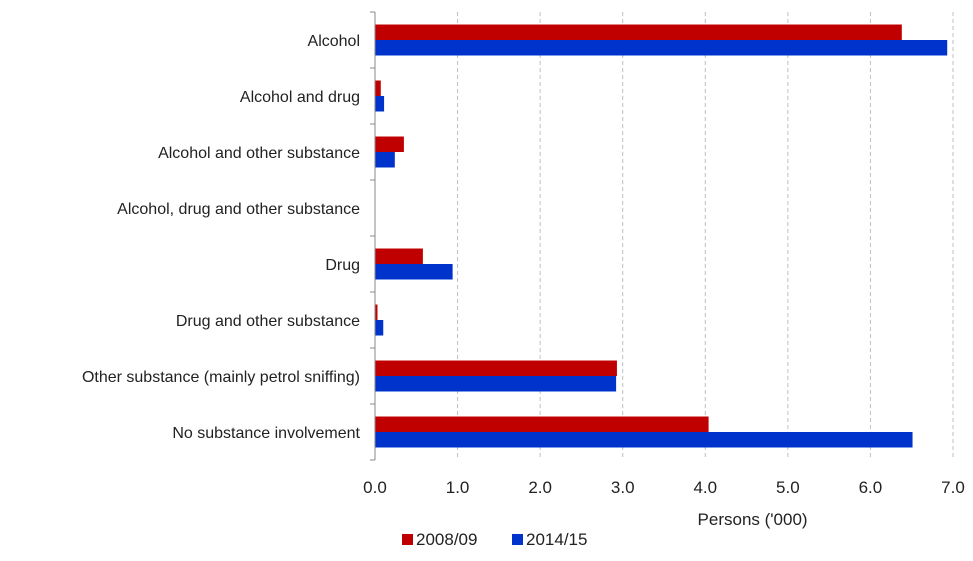 This screenshot has height=561, width=973. What do you see at coordinates (556, 539) in the screenshot?
I see `legend-label: 2014/15` at bounding box center [556, 539].